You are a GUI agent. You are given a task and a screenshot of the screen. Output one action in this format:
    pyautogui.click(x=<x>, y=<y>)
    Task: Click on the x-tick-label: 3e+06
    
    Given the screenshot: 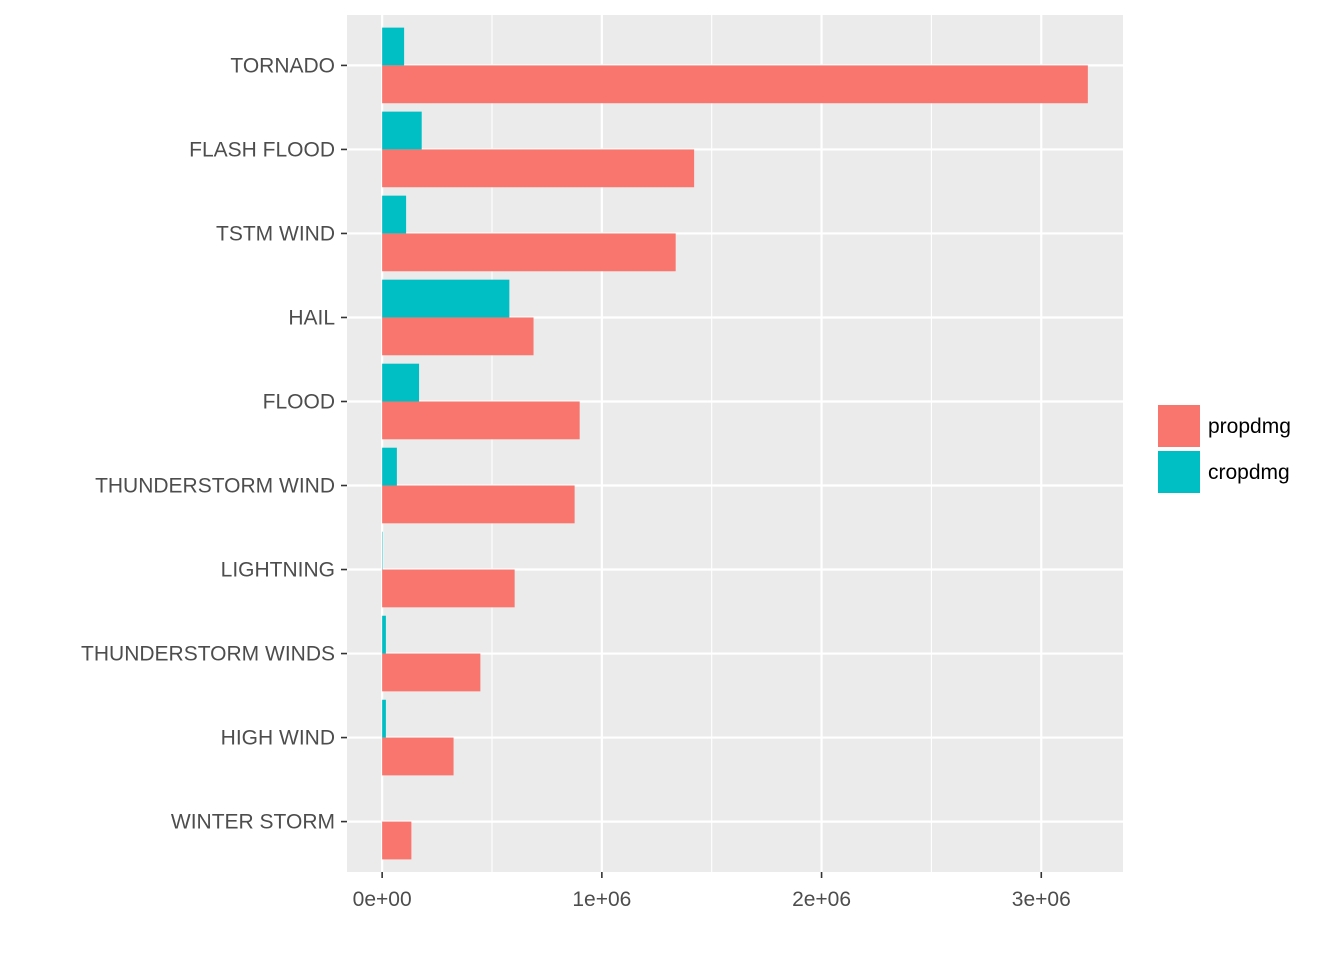 What is the action you would take?
    pyautogui.click(x=1041, y=899)
    